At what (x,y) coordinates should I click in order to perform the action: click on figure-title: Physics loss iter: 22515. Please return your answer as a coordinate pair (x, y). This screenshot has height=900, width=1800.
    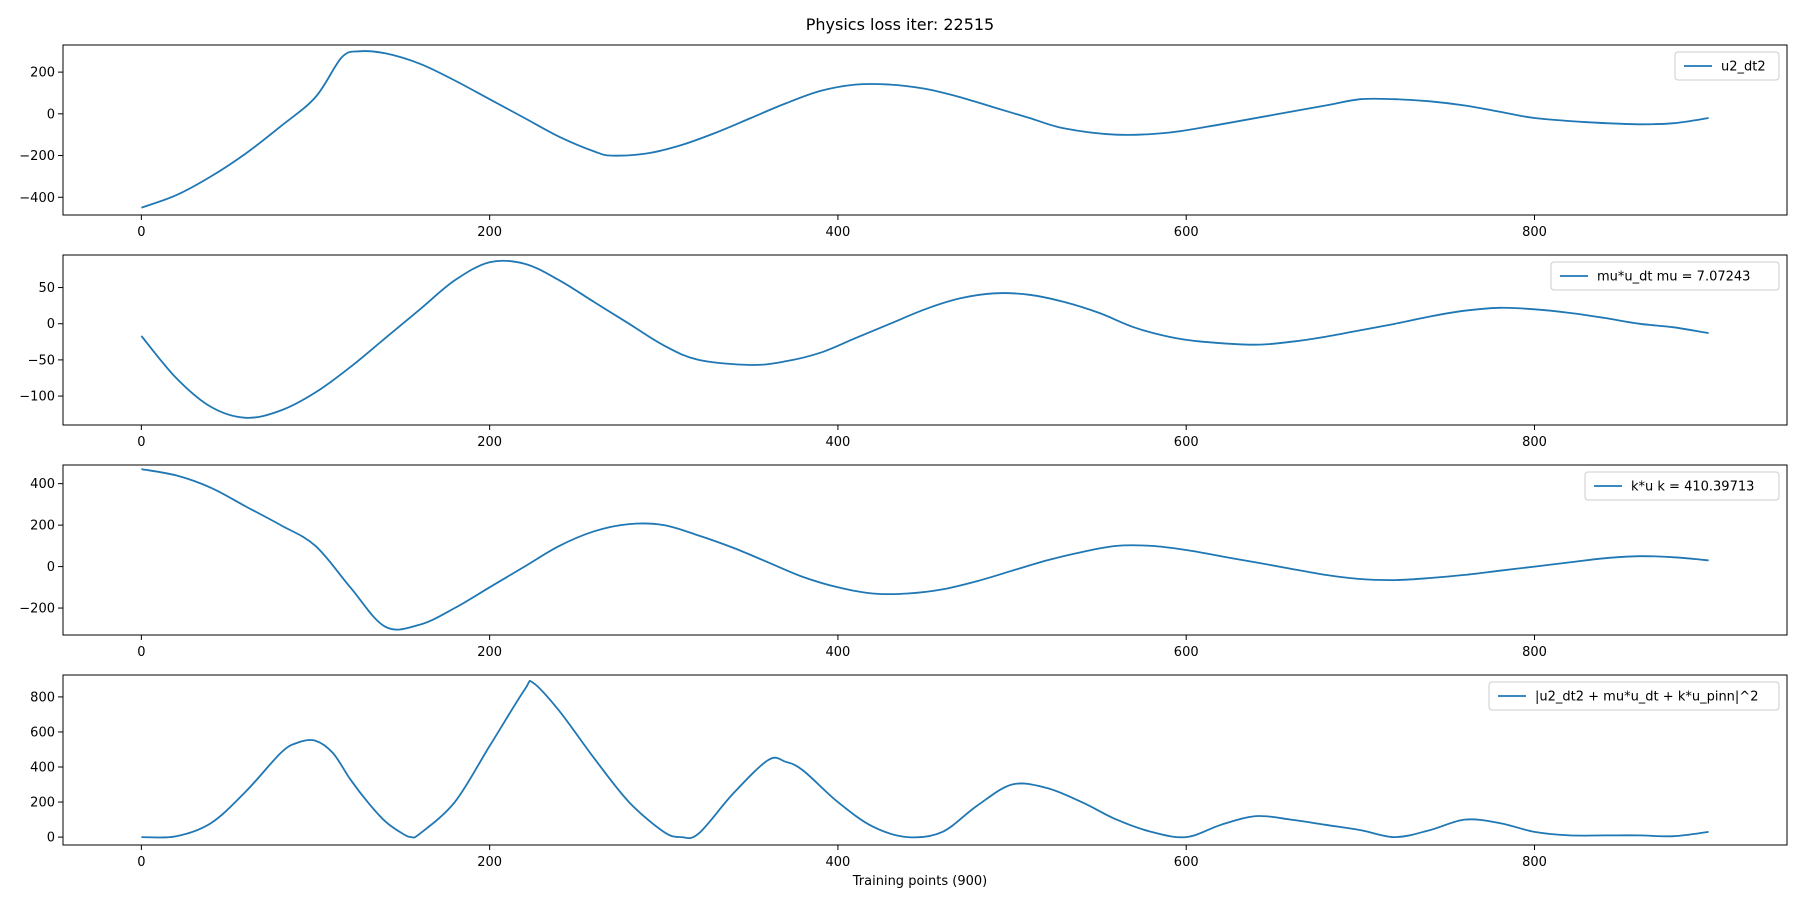
    Looking at the image, I should click on (900, 24).